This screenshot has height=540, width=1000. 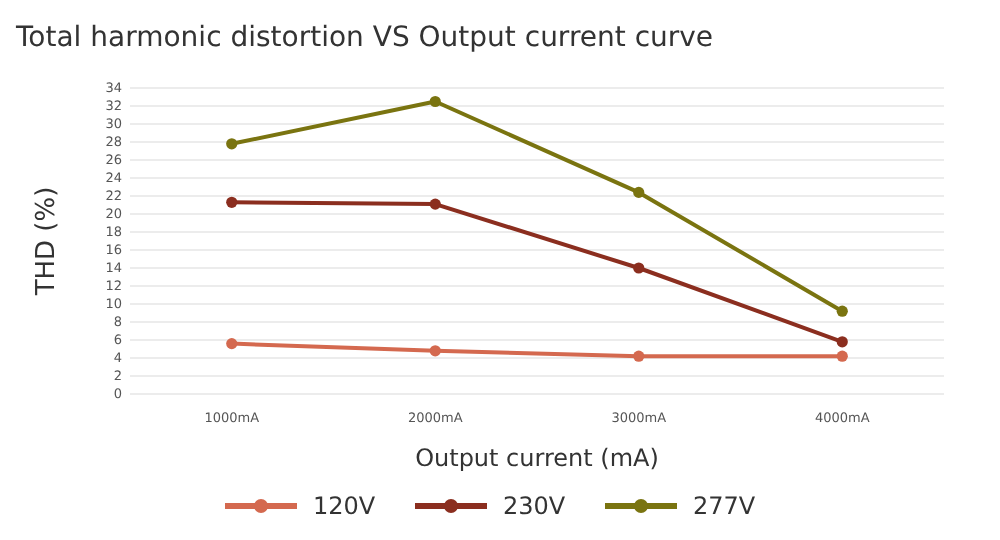 What do you see at coordinates (535, 506) in the screenshot?
I see `legend-label: 230V` at bounding box center [535, 506].